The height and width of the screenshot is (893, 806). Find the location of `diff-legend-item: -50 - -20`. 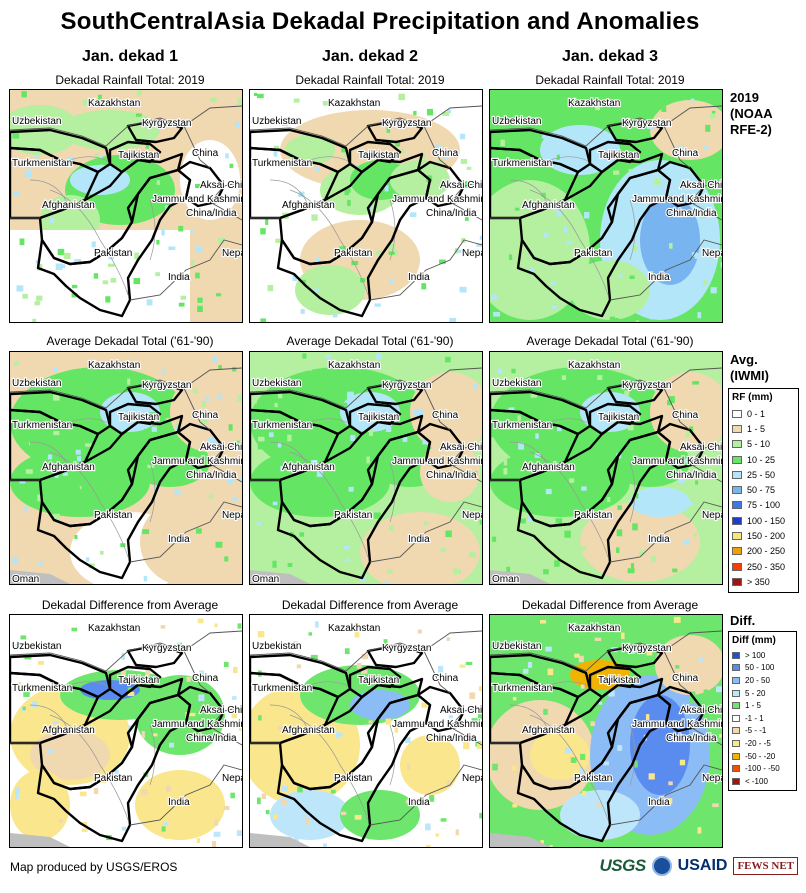

diff-legend-item: -50 - -20 is located at coordinates (762, 756).